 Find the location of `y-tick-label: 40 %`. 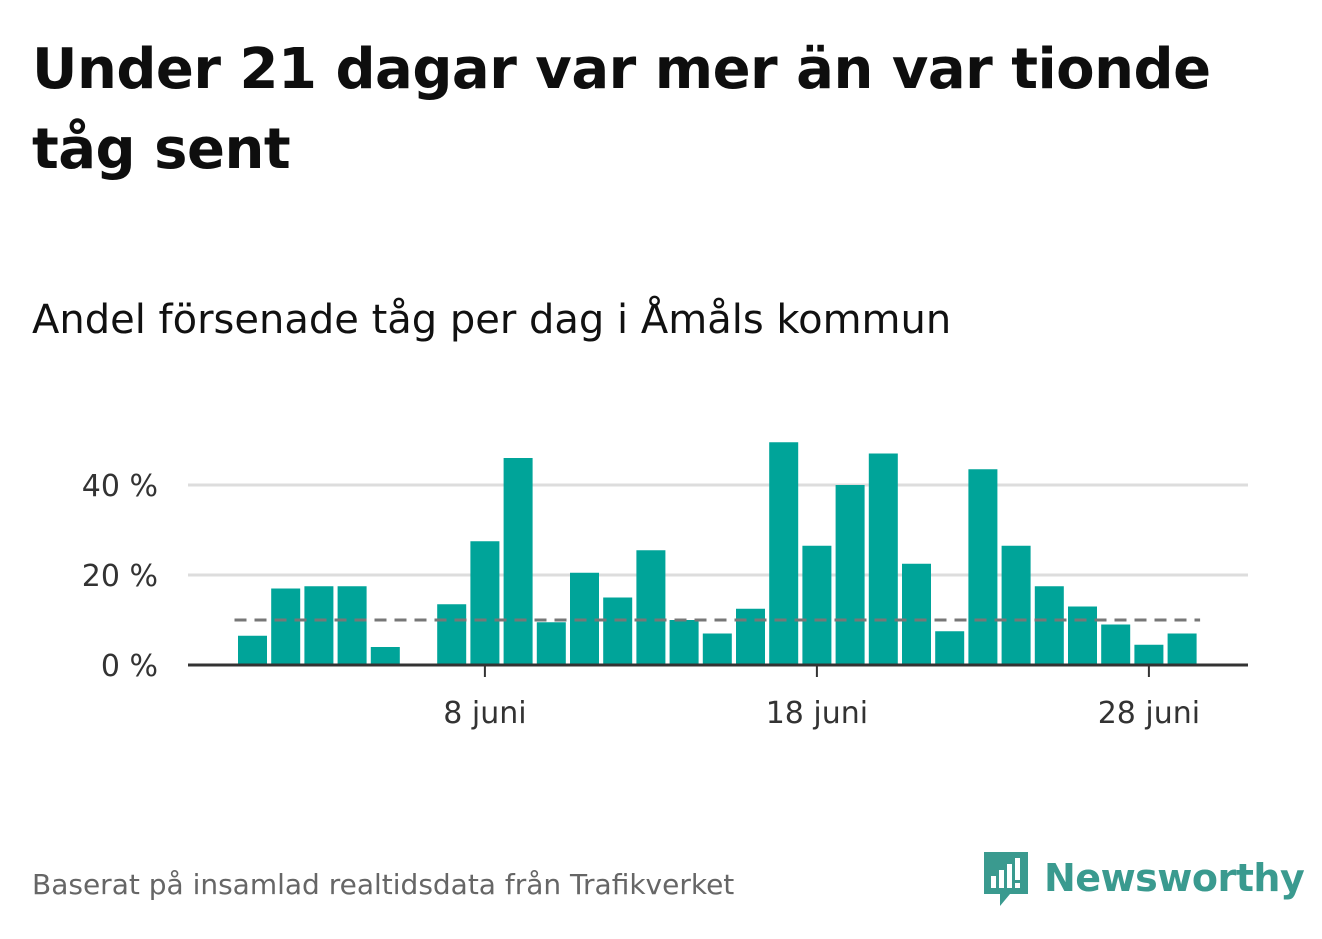

y-tick-label: 40 % is located at coordinates (120, 486).